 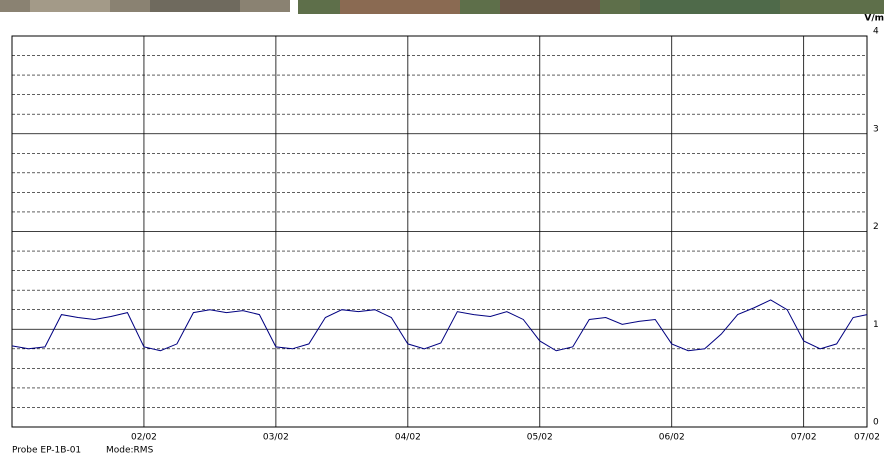 I want to click on y-tick-label: 0, so click(x=876, y=423).